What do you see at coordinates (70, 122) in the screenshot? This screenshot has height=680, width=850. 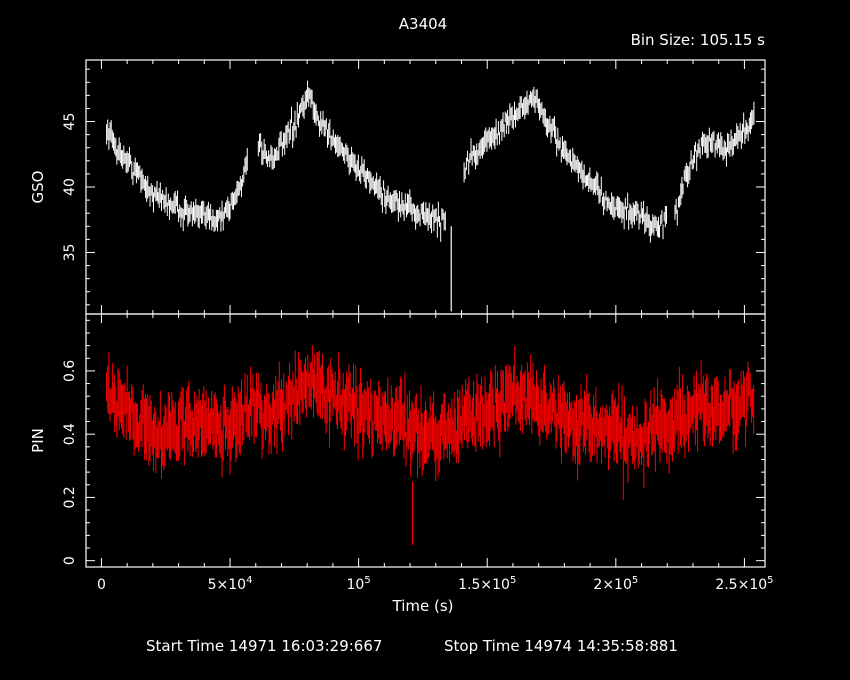 I see `y-tick-label: 45` at bounding box center [70, 122].